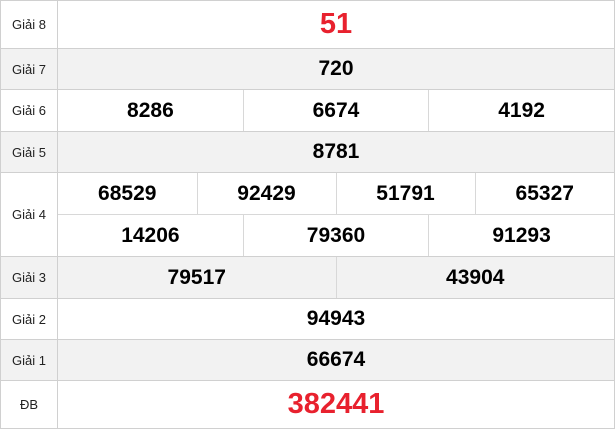 This screenshot has height=434, width=616. I want to click on prize-number: 720, so click(336, 69).